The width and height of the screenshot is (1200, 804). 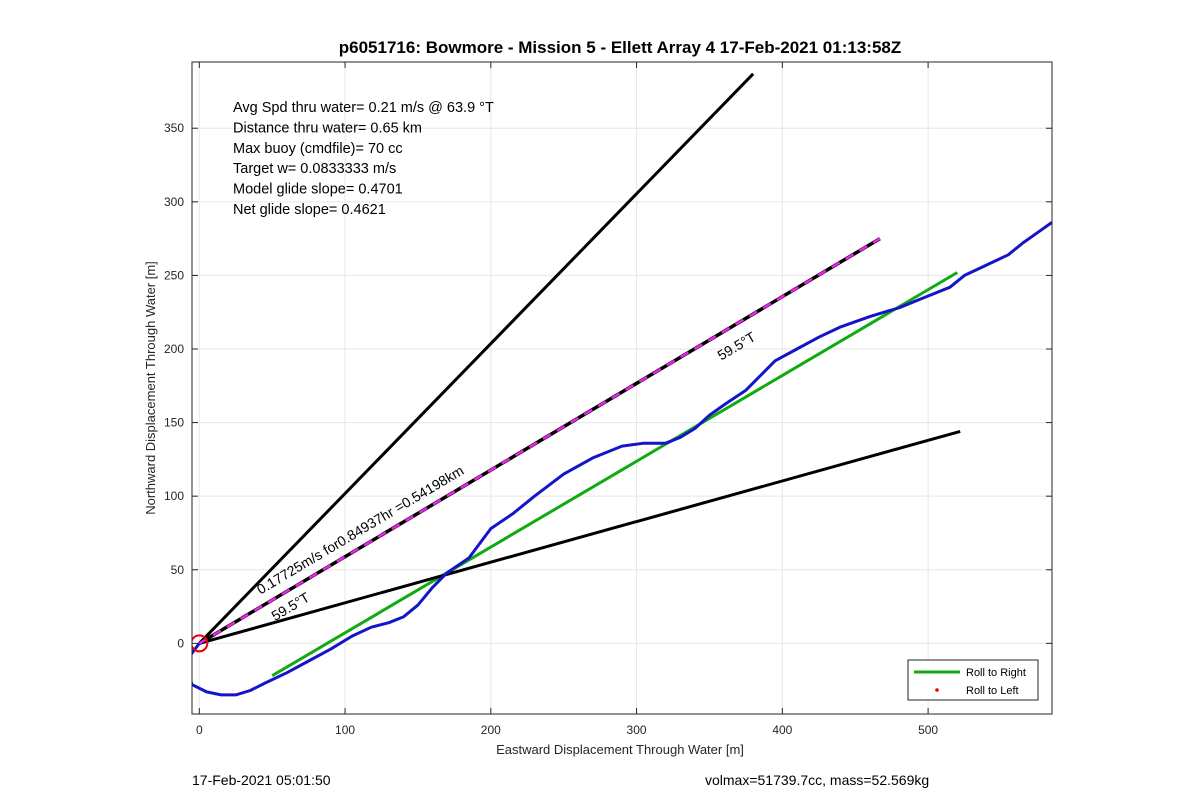 I want to click on y-axis-label: Northward Displacement Through Water [m], so click(x=150, y=388).